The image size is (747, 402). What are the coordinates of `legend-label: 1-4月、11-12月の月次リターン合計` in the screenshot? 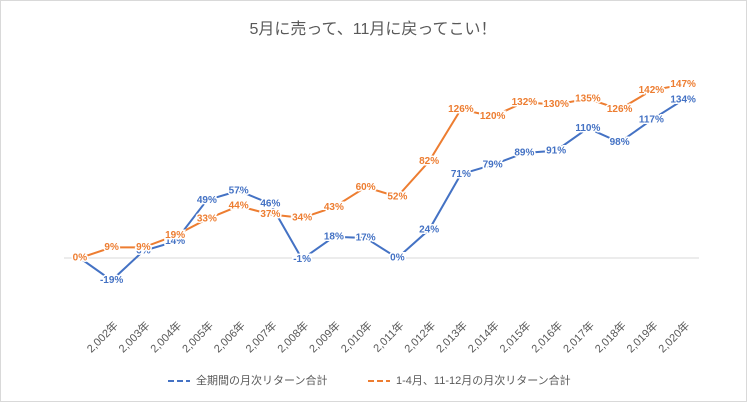 It's located at (483, 380).